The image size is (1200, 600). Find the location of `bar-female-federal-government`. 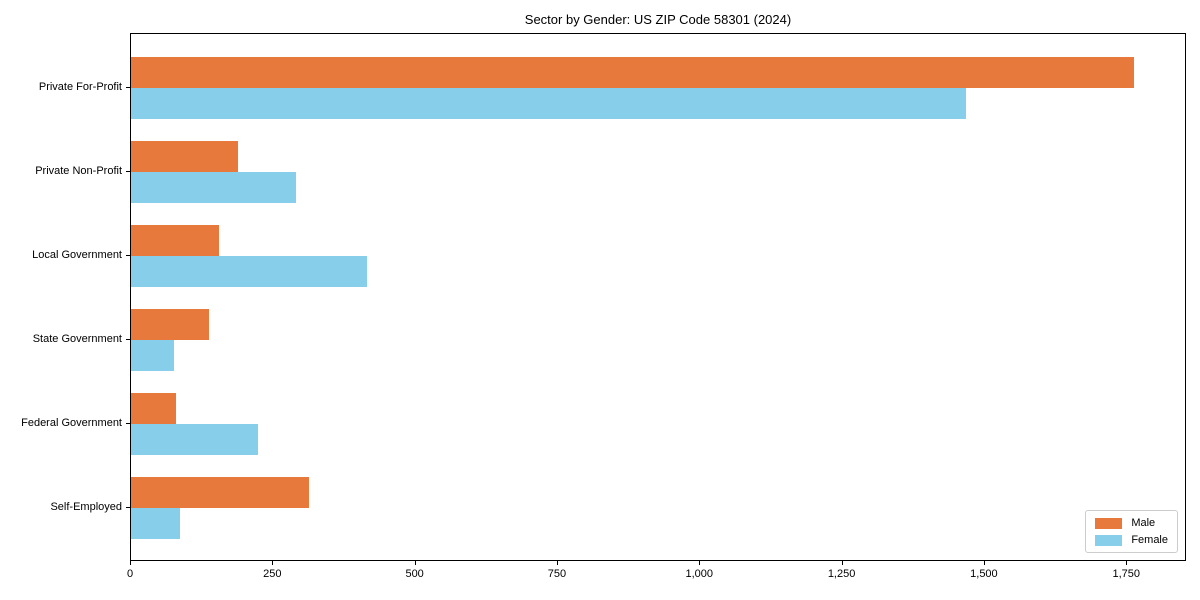

bar-female-federal-government is located at coordinates (194, 439).